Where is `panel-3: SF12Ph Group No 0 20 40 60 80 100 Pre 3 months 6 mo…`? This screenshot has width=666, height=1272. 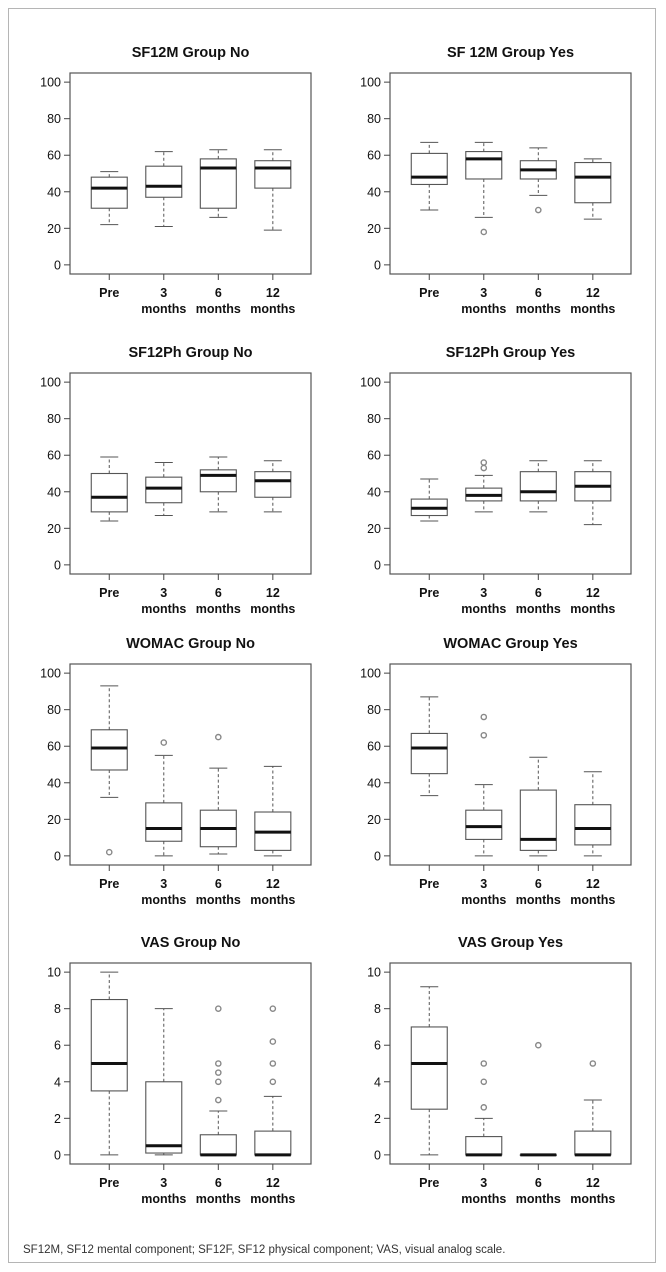
panel-3: SF12Ph Group No 0 20 40 60 80 100 Pre 3 months 6 mo… is located at coordinates (176, 480).